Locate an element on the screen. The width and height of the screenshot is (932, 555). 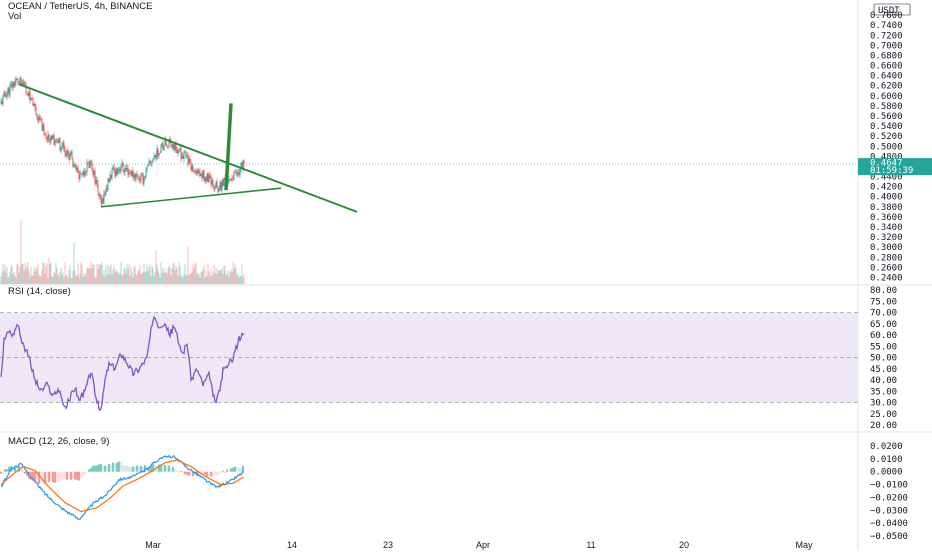
macd-tick-label: 0.0200 is located at coordinates (886, 447).